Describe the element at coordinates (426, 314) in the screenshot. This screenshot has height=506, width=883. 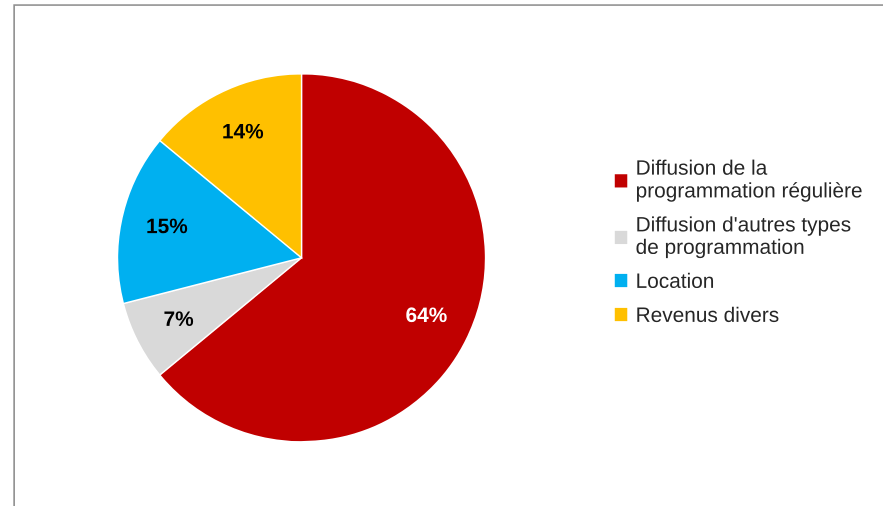
I see `data-label: 64%` at that location.